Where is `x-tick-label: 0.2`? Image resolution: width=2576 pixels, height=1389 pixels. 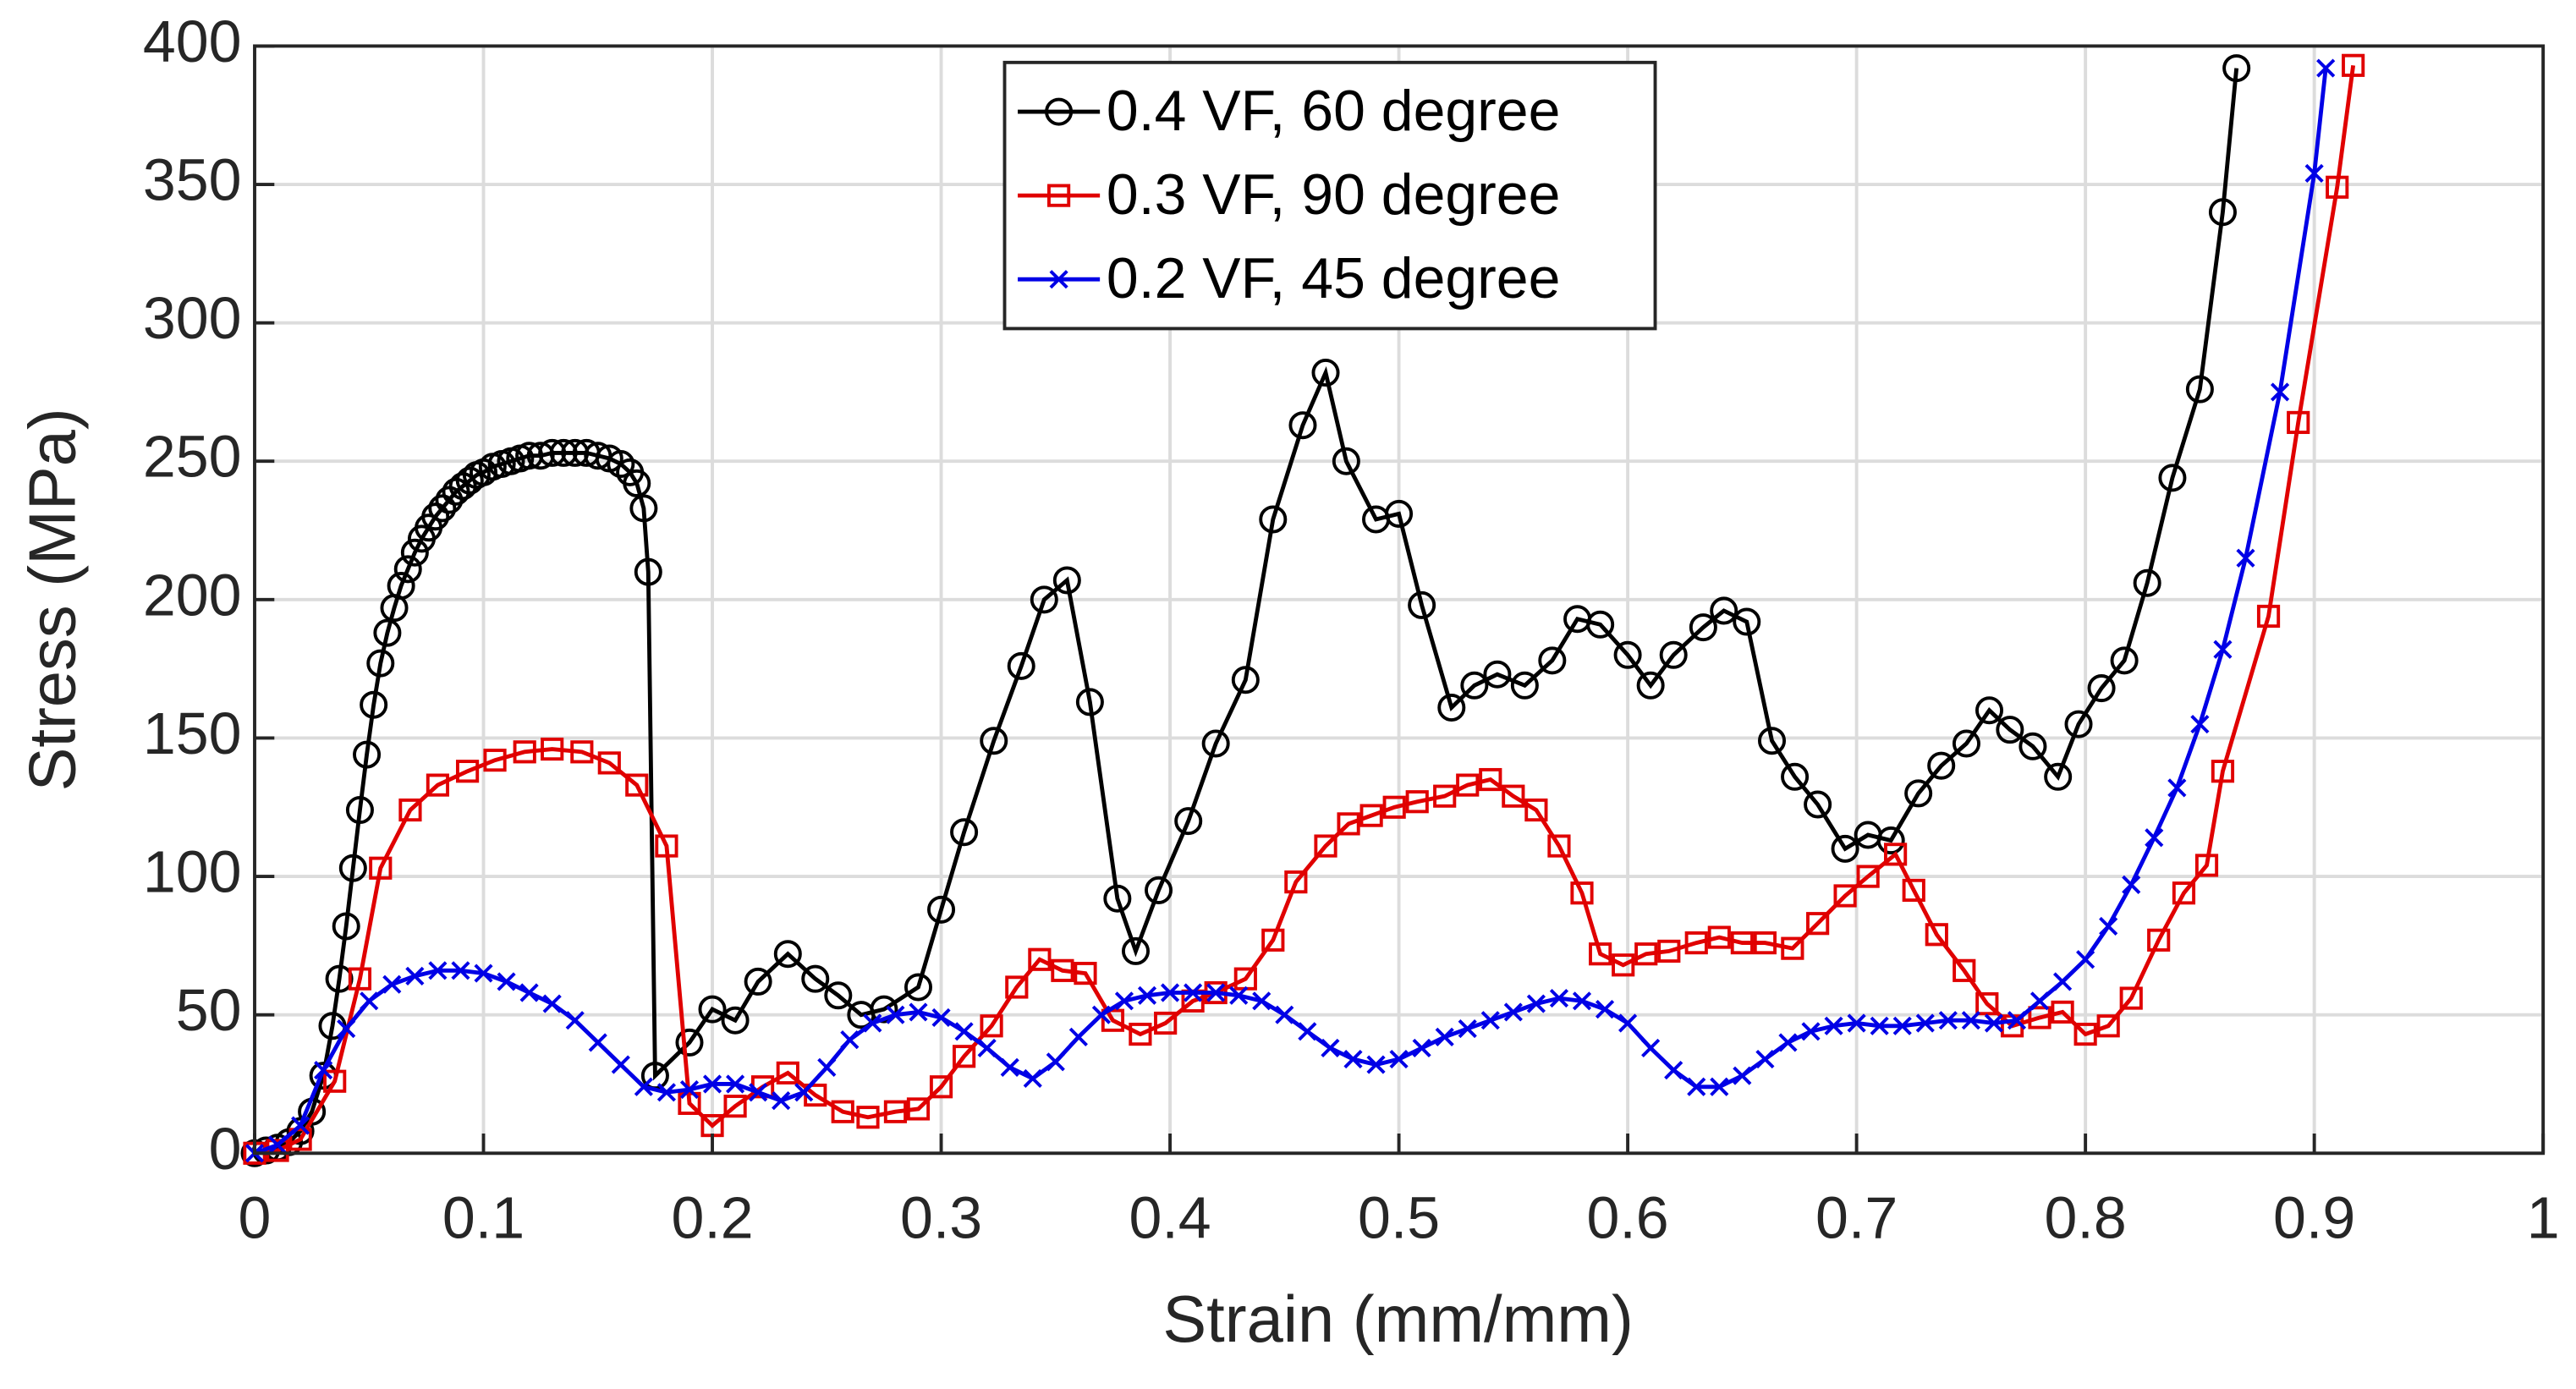
x-tick-label: 0.2 is located at coordinates (712, 1217).